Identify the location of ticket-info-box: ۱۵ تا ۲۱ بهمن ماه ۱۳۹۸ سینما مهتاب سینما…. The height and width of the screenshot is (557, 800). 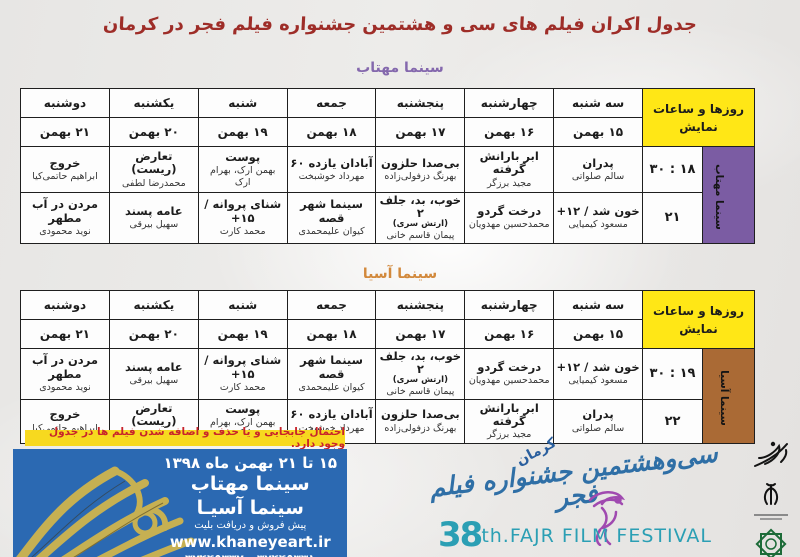
(180, 503).